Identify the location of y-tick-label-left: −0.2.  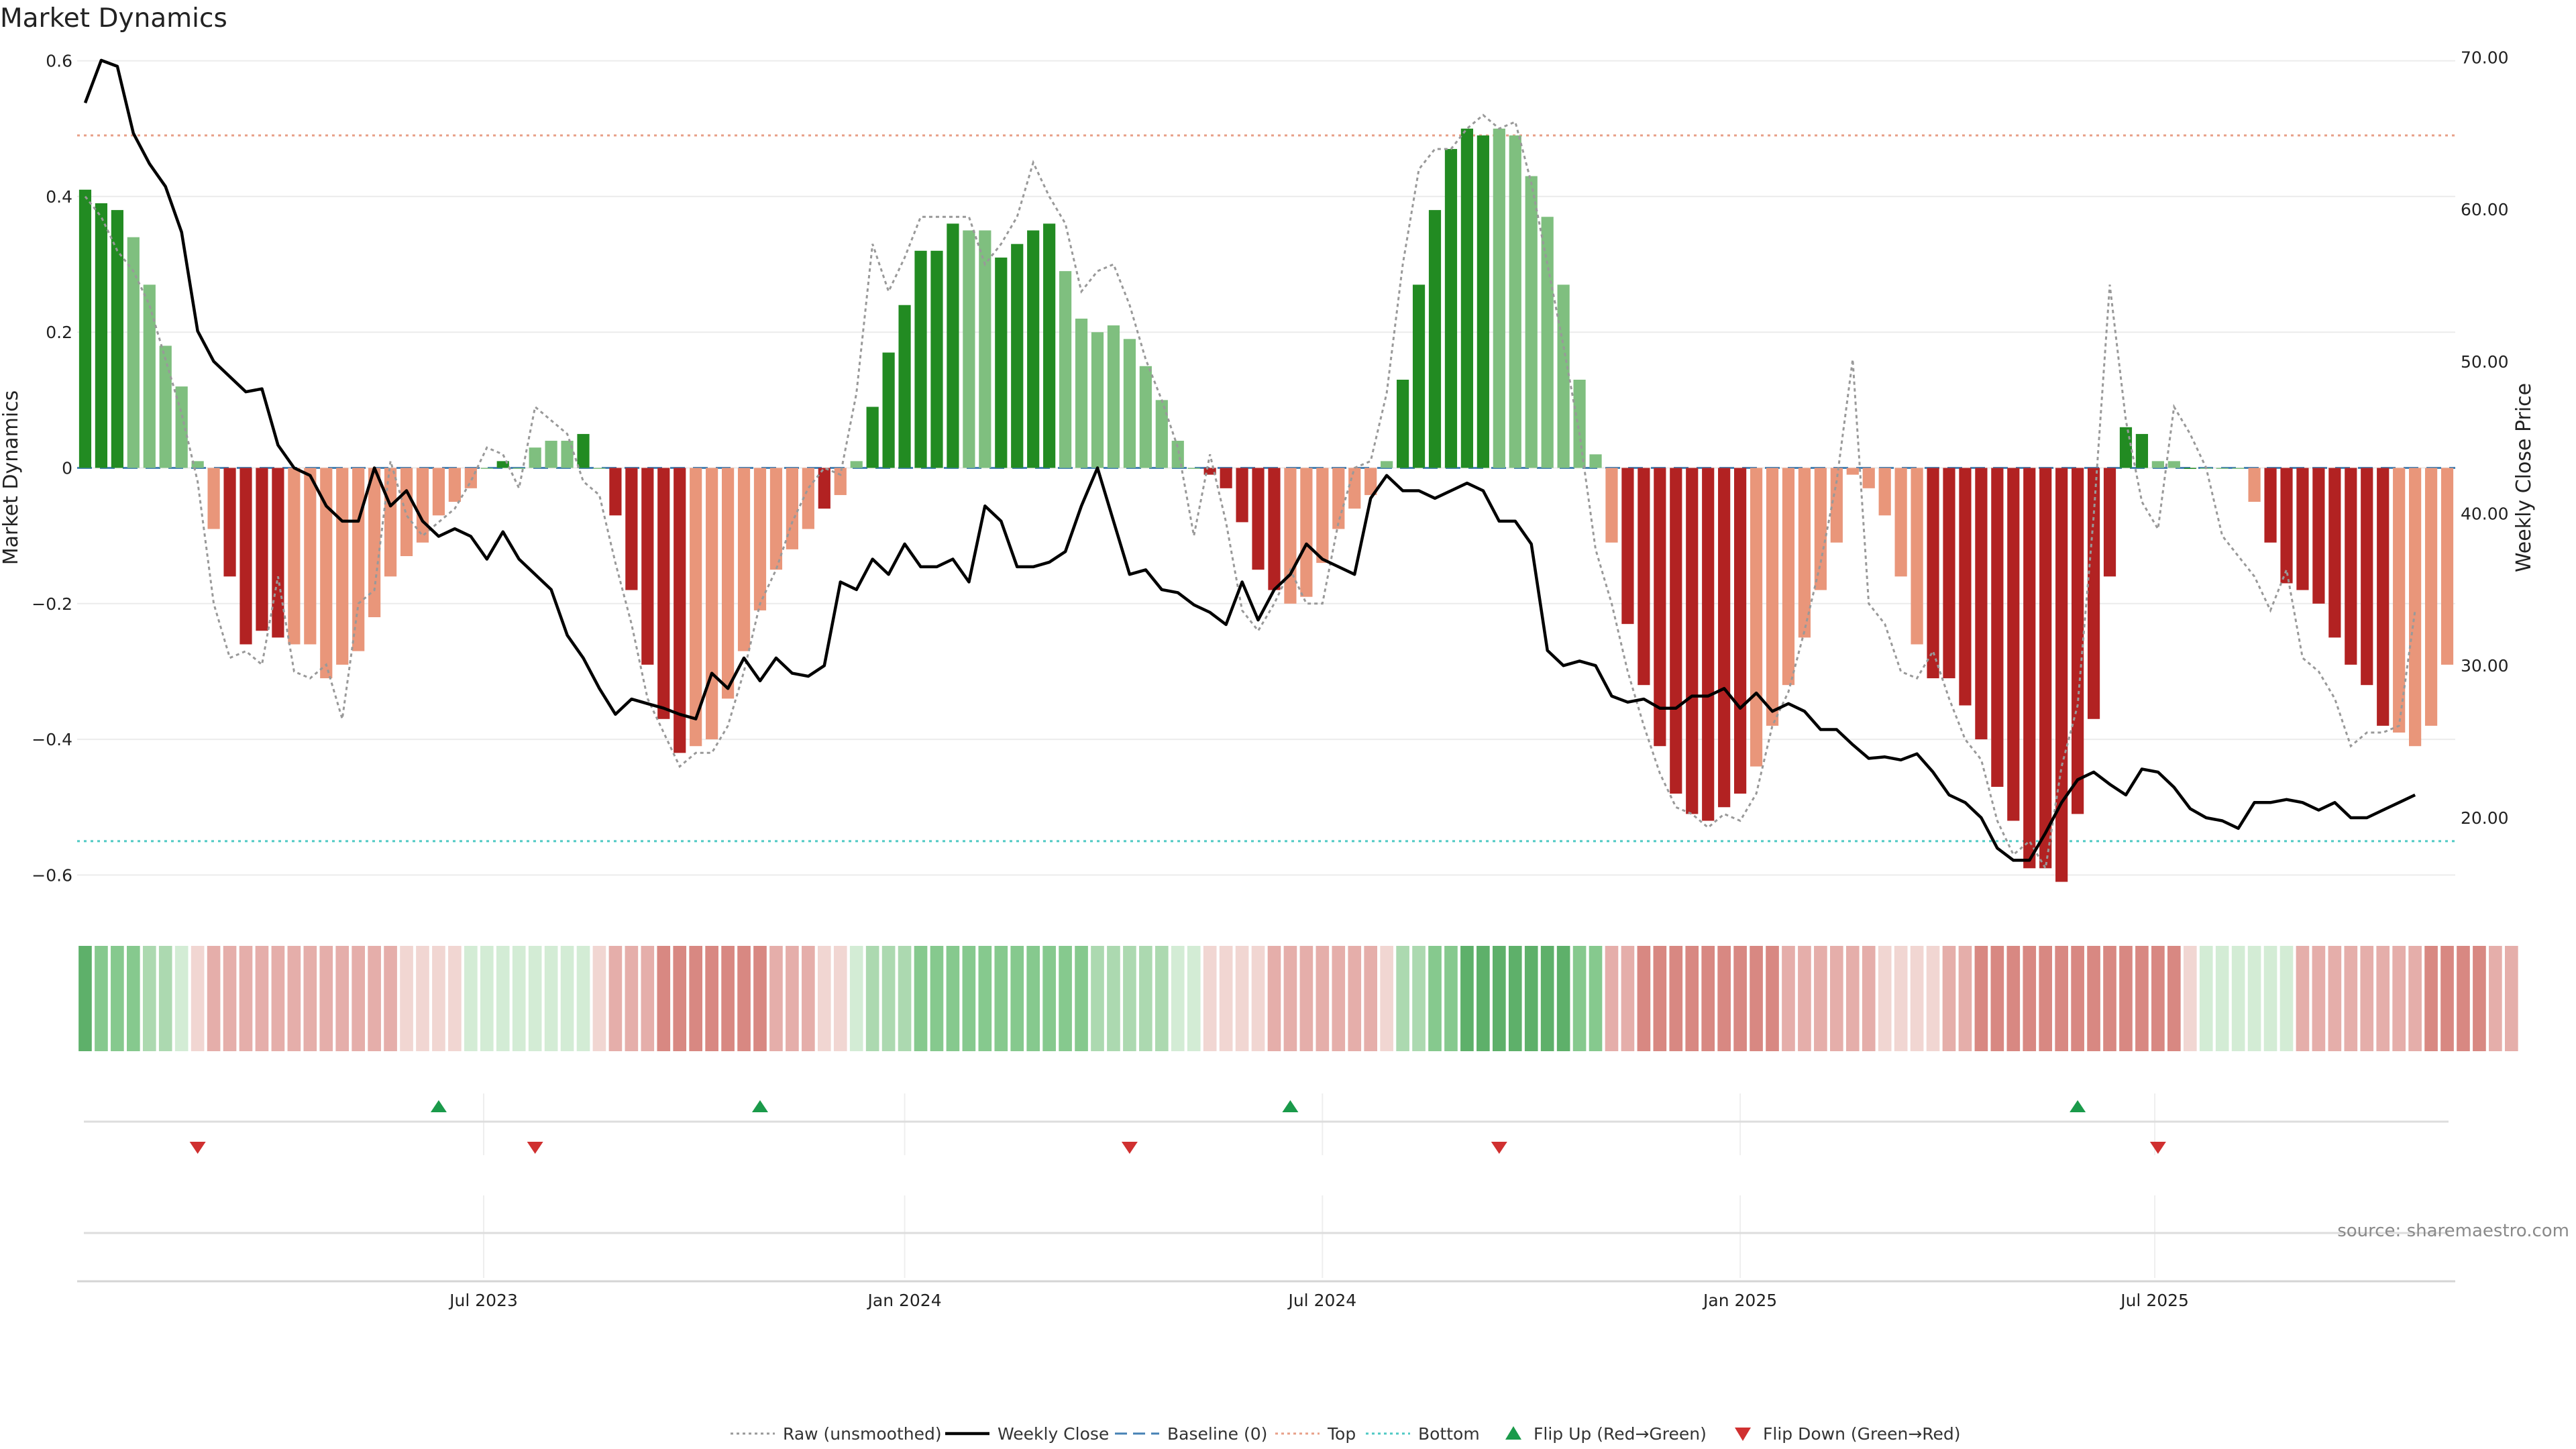
(52, 604).